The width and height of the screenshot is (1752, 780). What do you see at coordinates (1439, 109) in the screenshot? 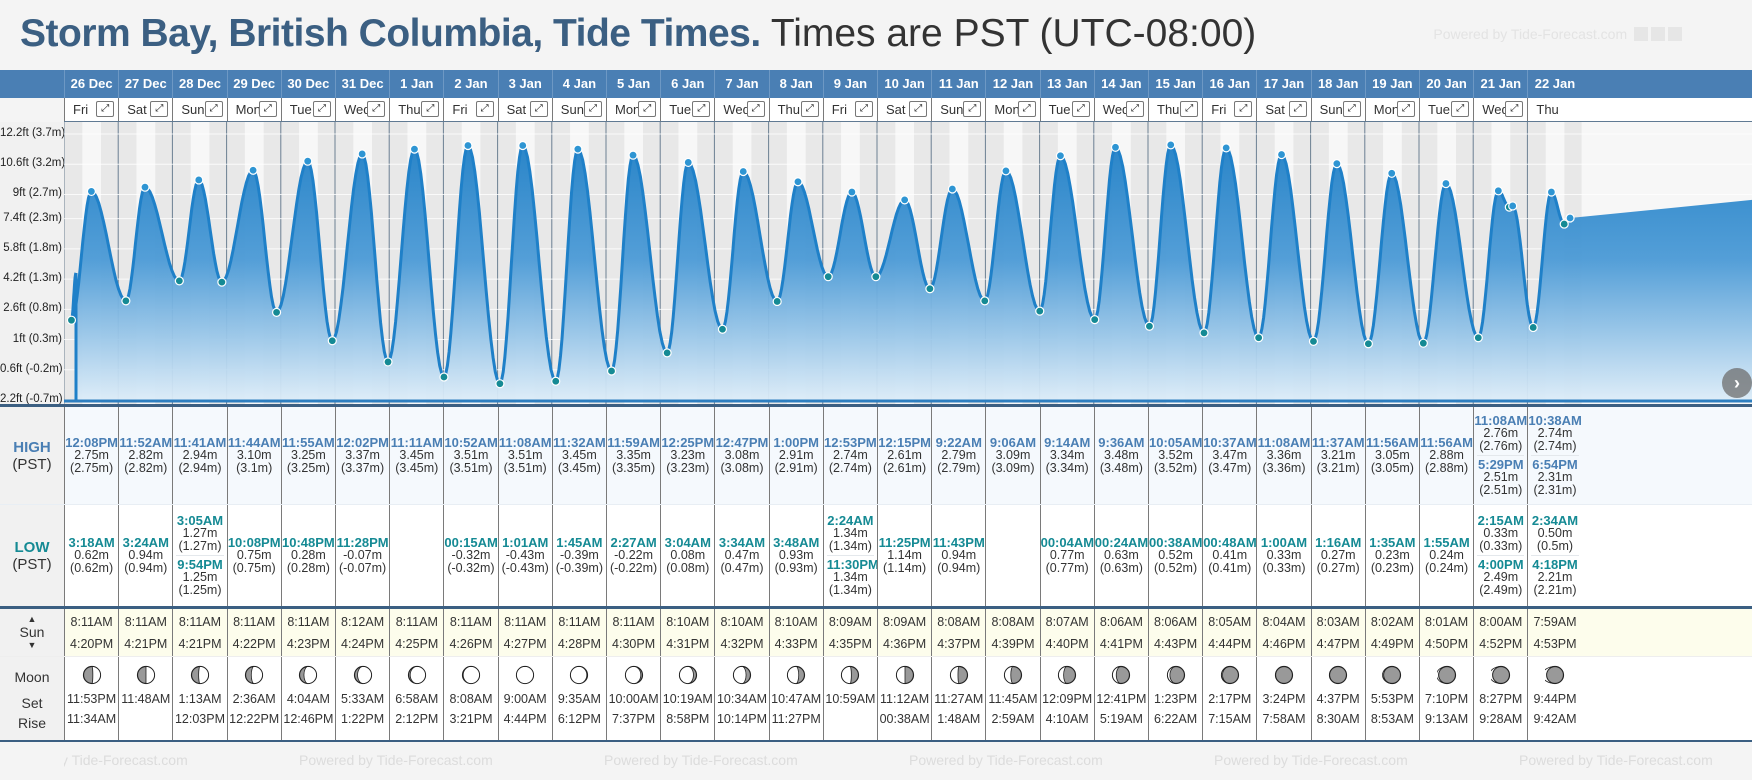
I see `weekday-label: Tue` at bounding box center [1439, 109].